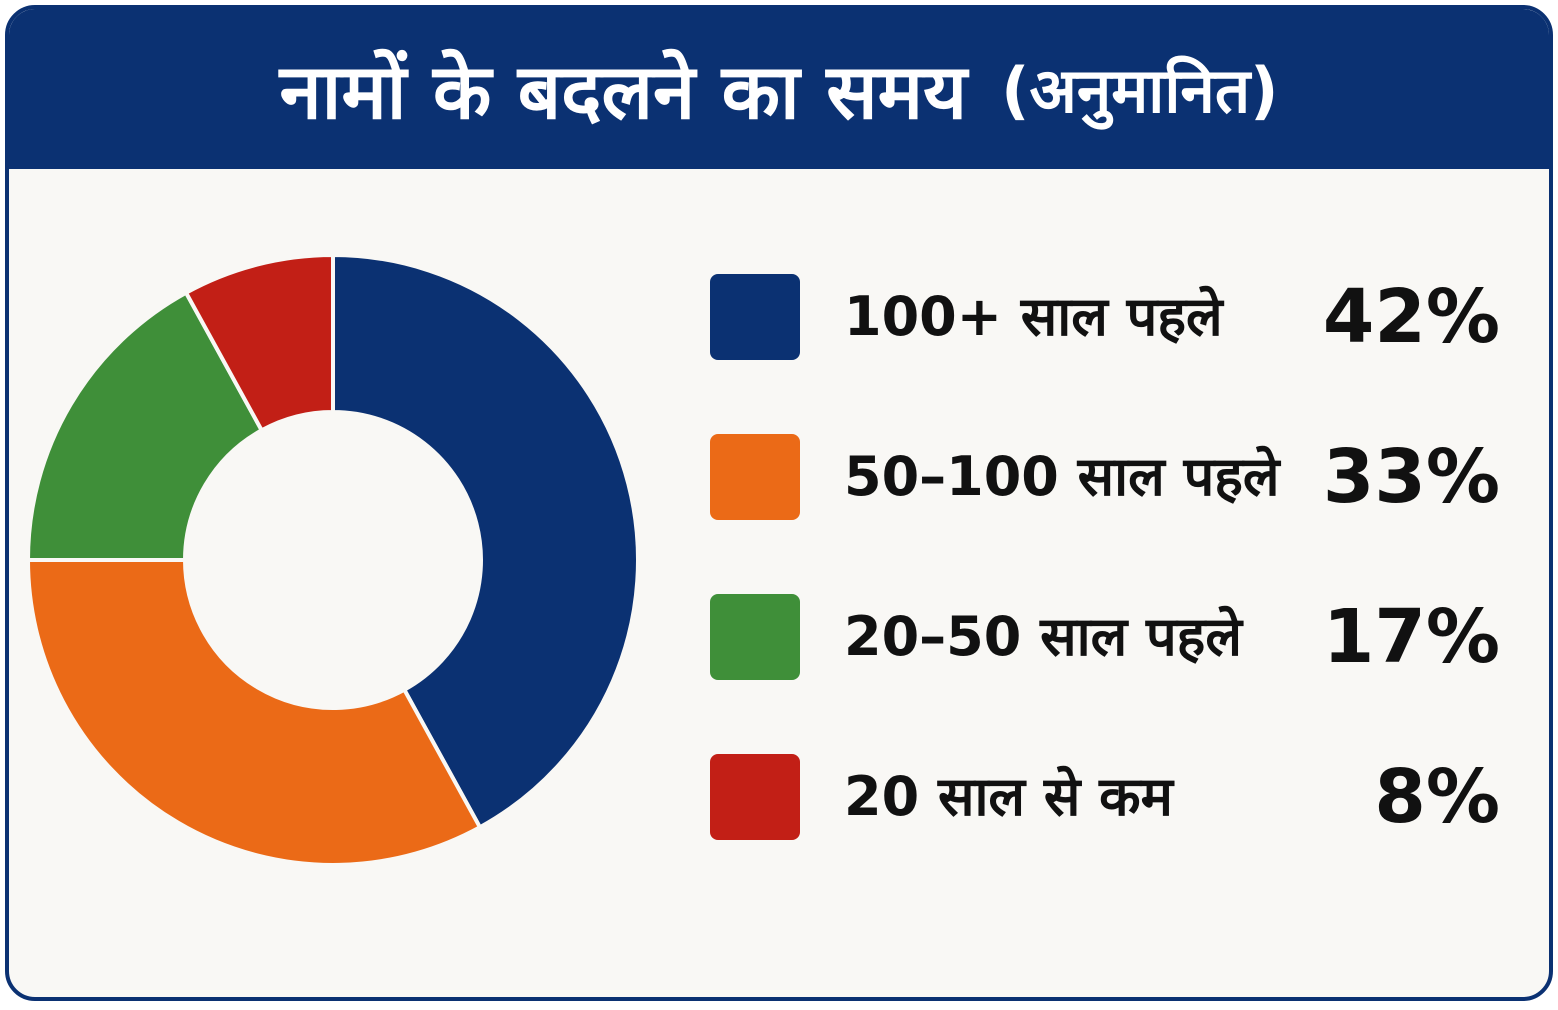 The image size is (1558, 1010). I want to click on legend-label: 100+ साल पहले, so click(1033, 316).